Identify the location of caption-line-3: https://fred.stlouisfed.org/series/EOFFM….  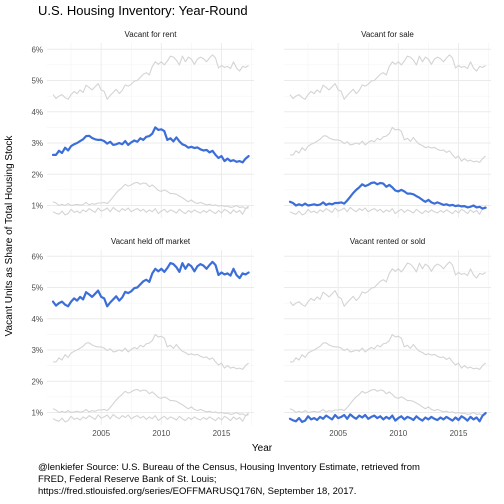
(268, 492).